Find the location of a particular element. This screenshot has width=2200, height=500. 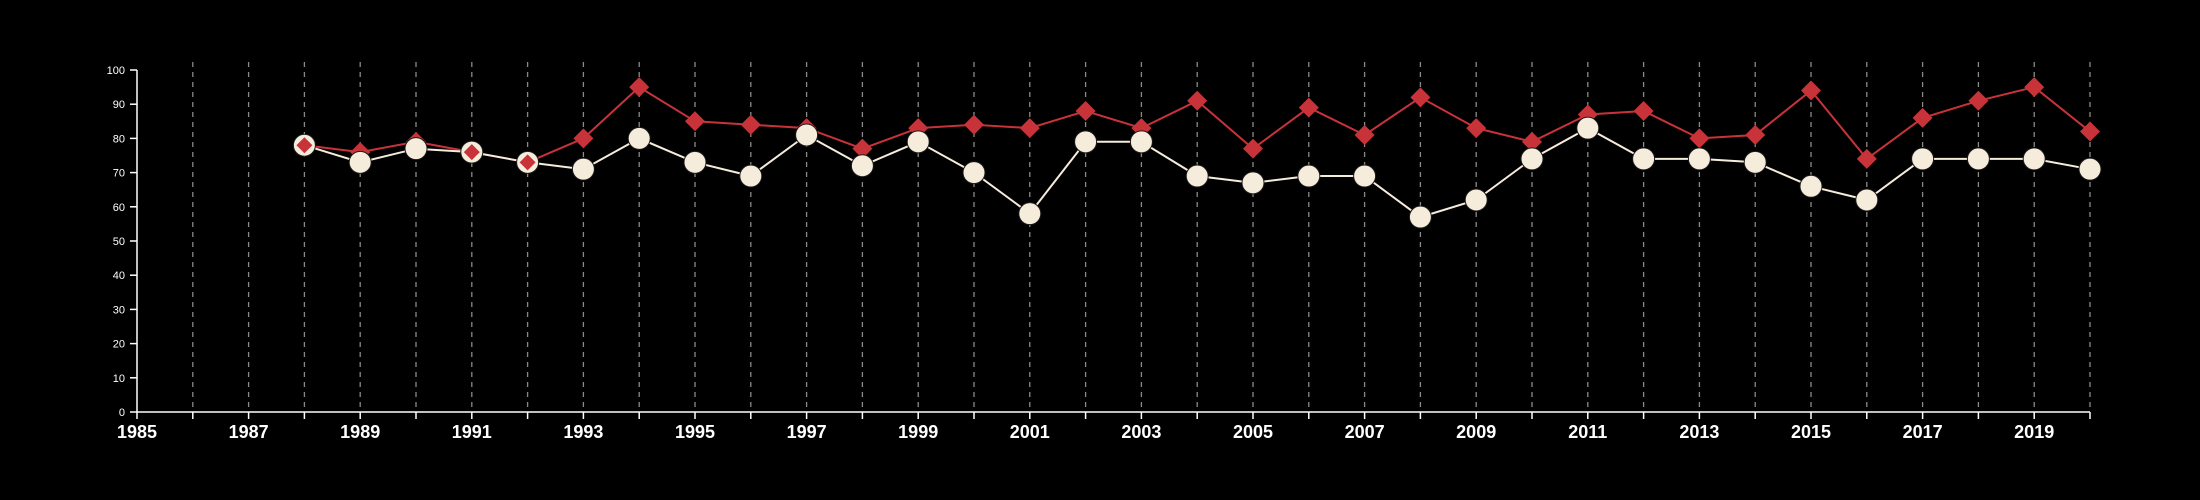

diamond-point-2010 is located at coordinates (1532, 141).